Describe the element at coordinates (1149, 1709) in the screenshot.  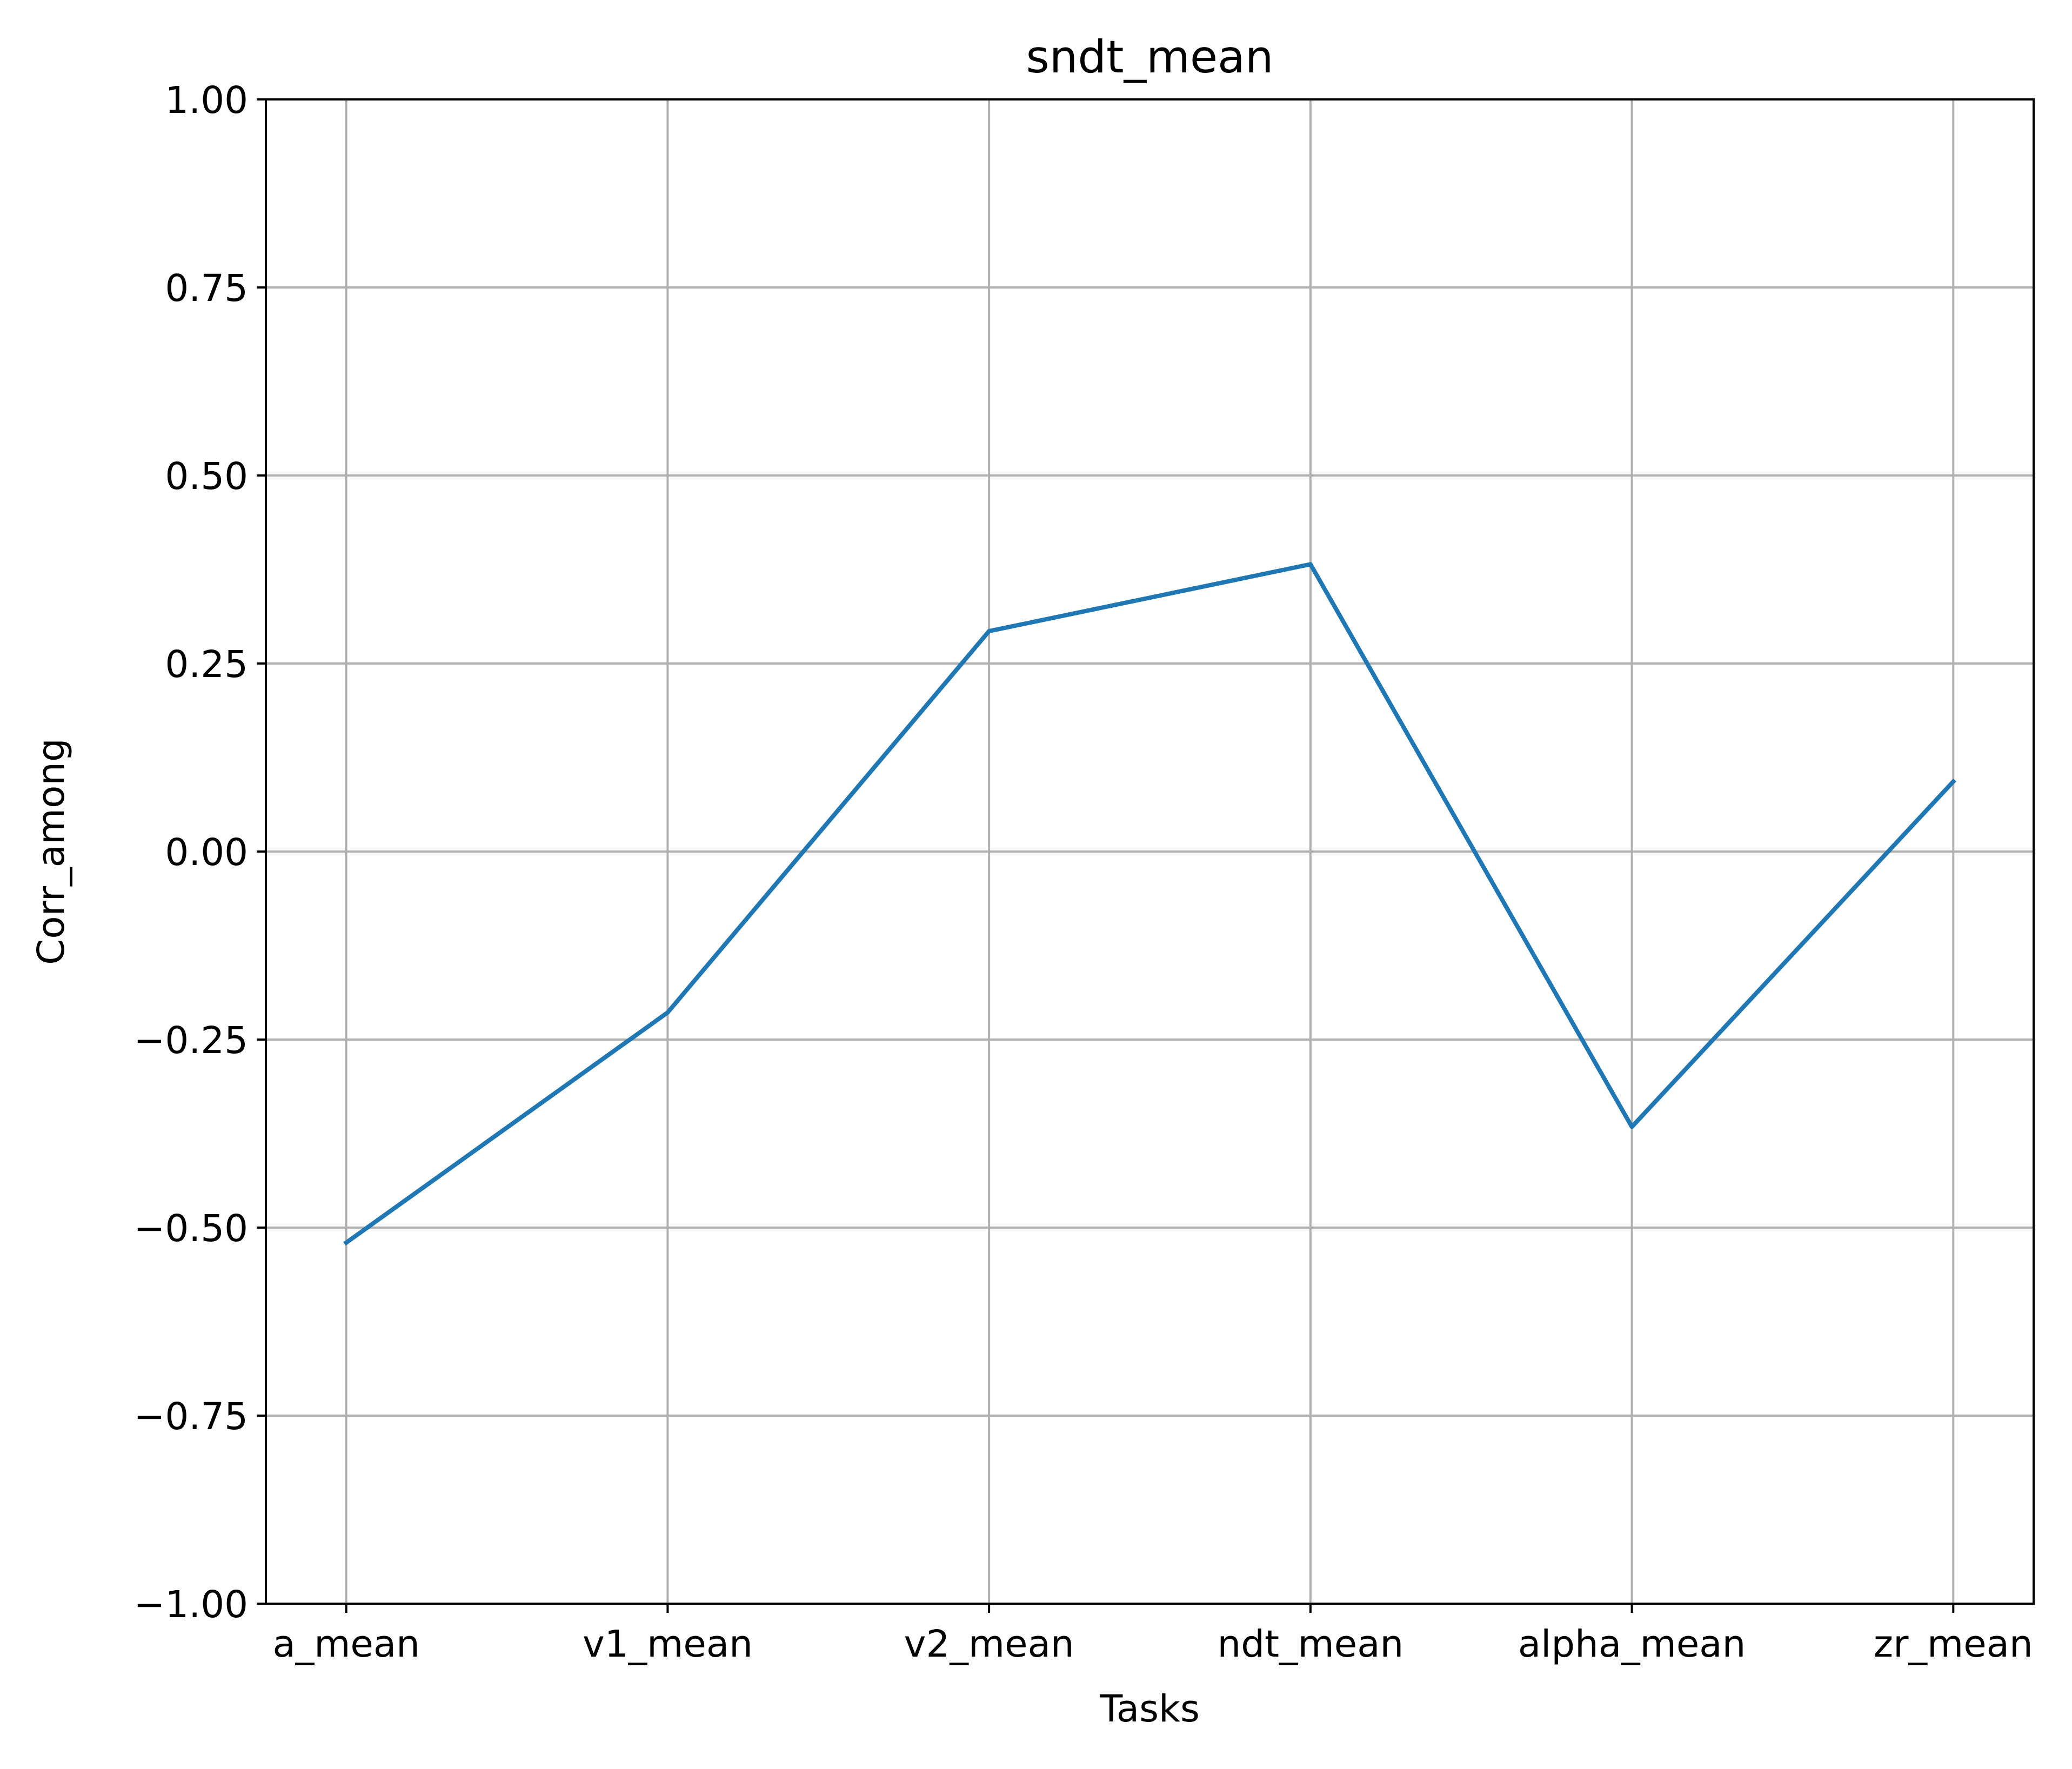
I see `x-axis-label: Tasks` at that location.